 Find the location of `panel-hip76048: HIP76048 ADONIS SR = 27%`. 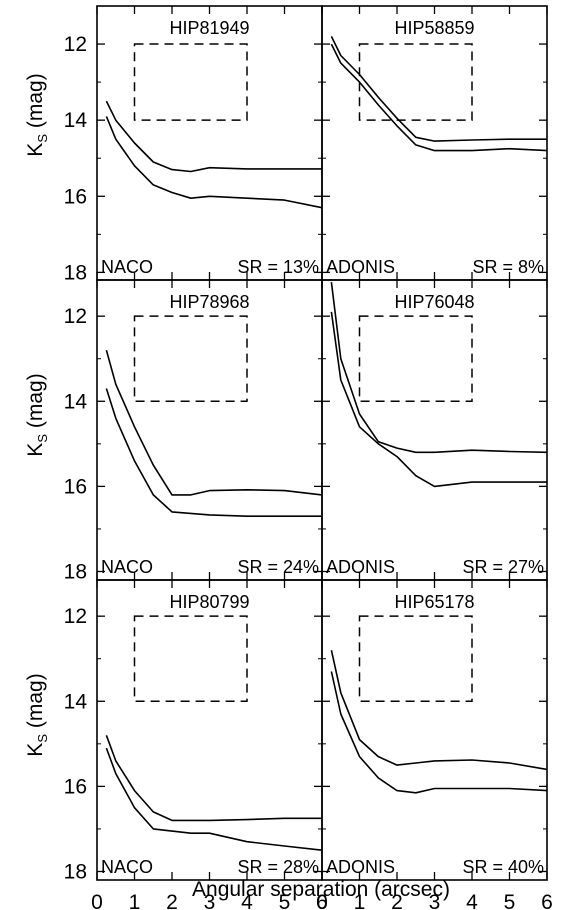

panel-hip76048: HIP76048 ADONIS SR = 27% is located at coordinates (434, 430).